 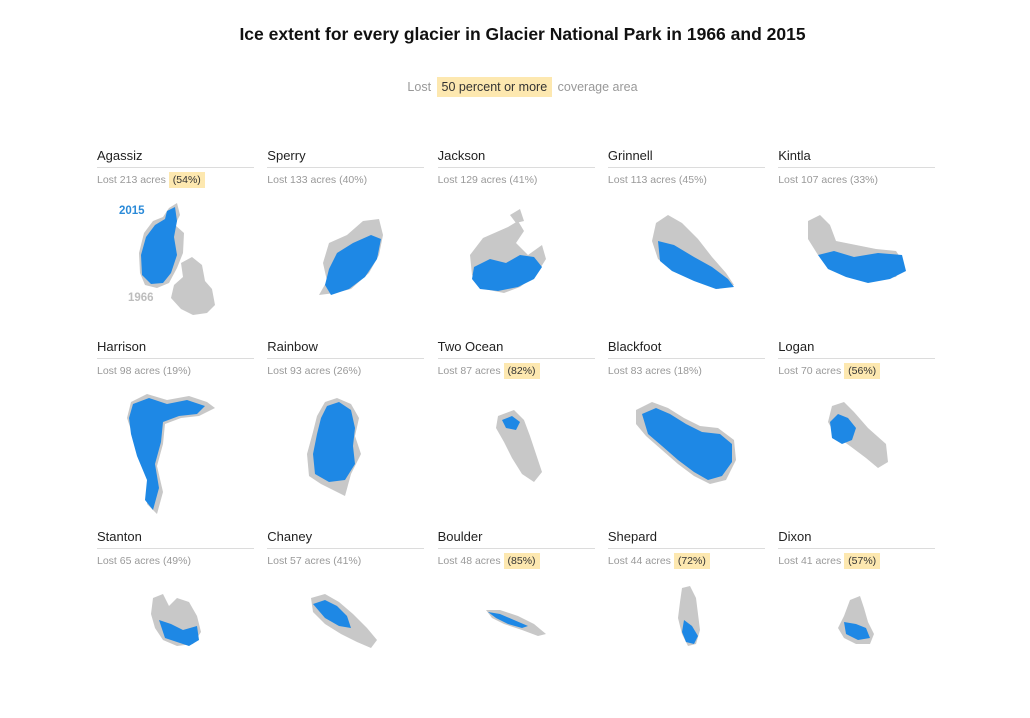 What do you see at coordinates (175, 538) in the screenshot?
I see `glacier-name: Stanton` at bounding box center [175, 538].